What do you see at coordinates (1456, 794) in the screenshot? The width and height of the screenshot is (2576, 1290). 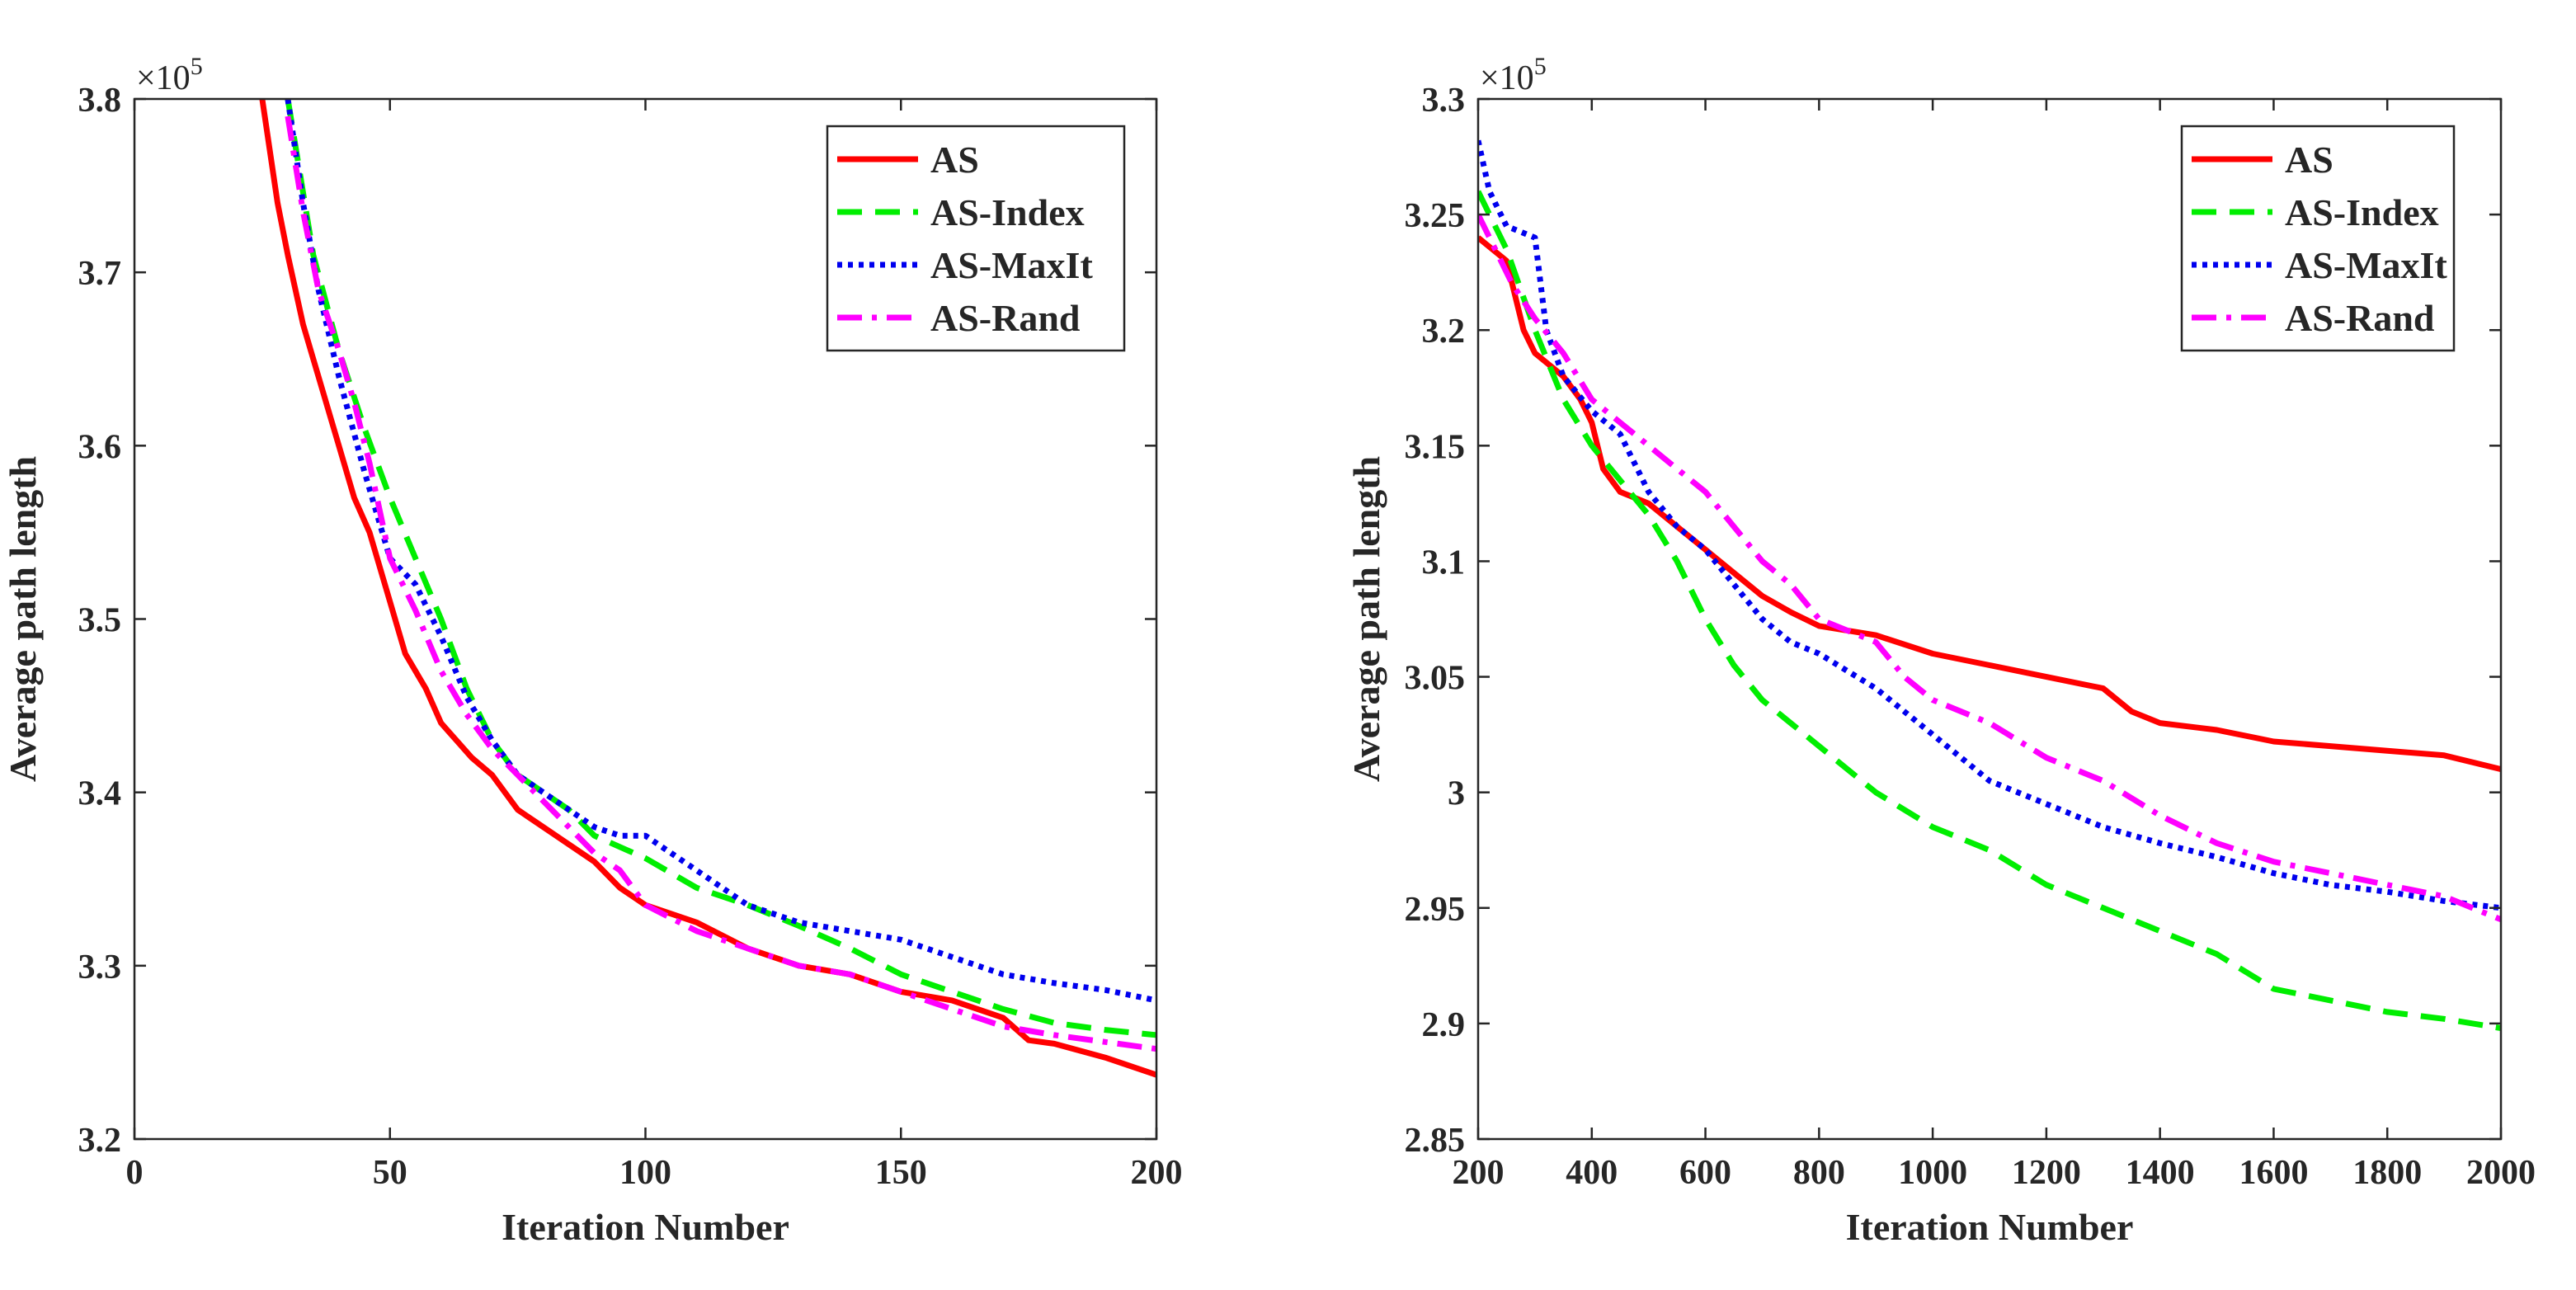 I see `right-ytick-label: 3` at bounding box center [1456, 794].